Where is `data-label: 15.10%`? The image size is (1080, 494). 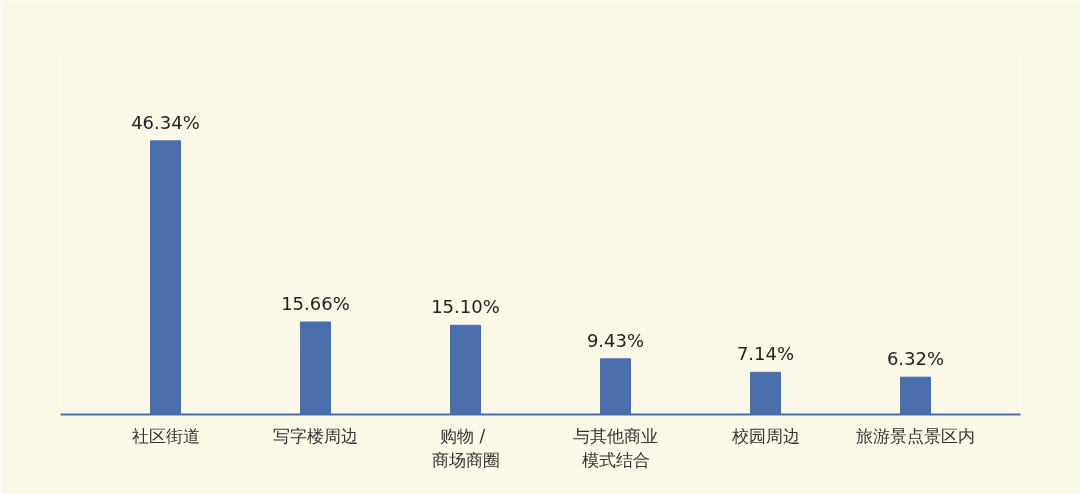
data-label: 15.10% is located at coordinates (465, 307).